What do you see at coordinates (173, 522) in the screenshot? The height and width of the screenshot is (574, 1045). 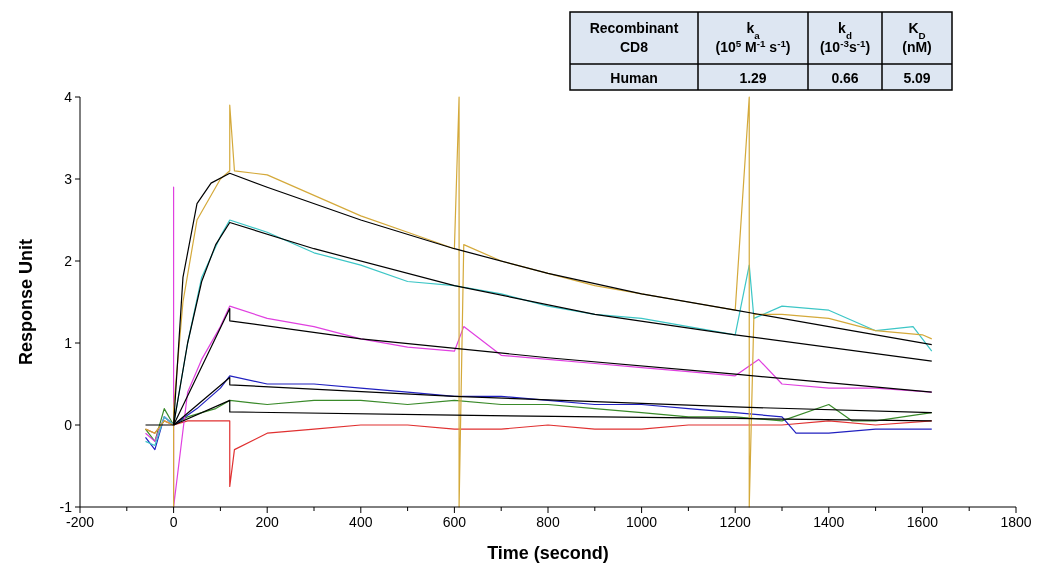 I see `x-tick-label: 0` at bounding box center [173, 522].